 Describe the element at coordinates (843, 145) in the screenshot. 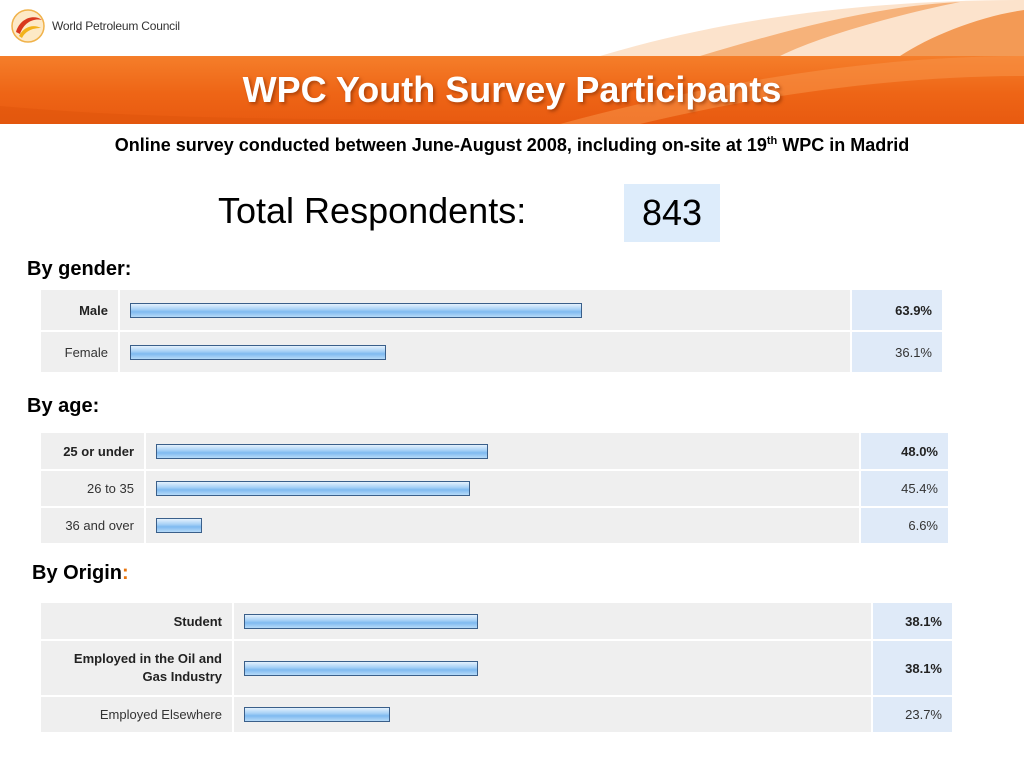

I see `subtitle-text-after: WPC in Madrid` at that location.